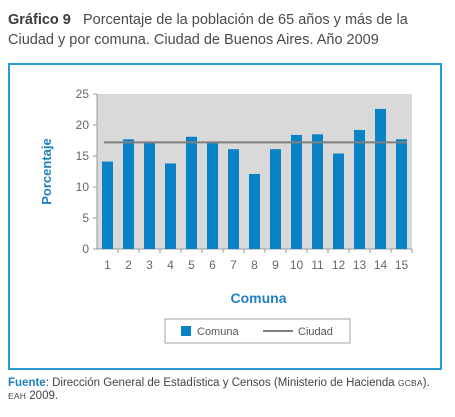  Describe the element at coordinates (218, 332) in the screenshot. I see `legend-label-comuna: Comuna` at that location.